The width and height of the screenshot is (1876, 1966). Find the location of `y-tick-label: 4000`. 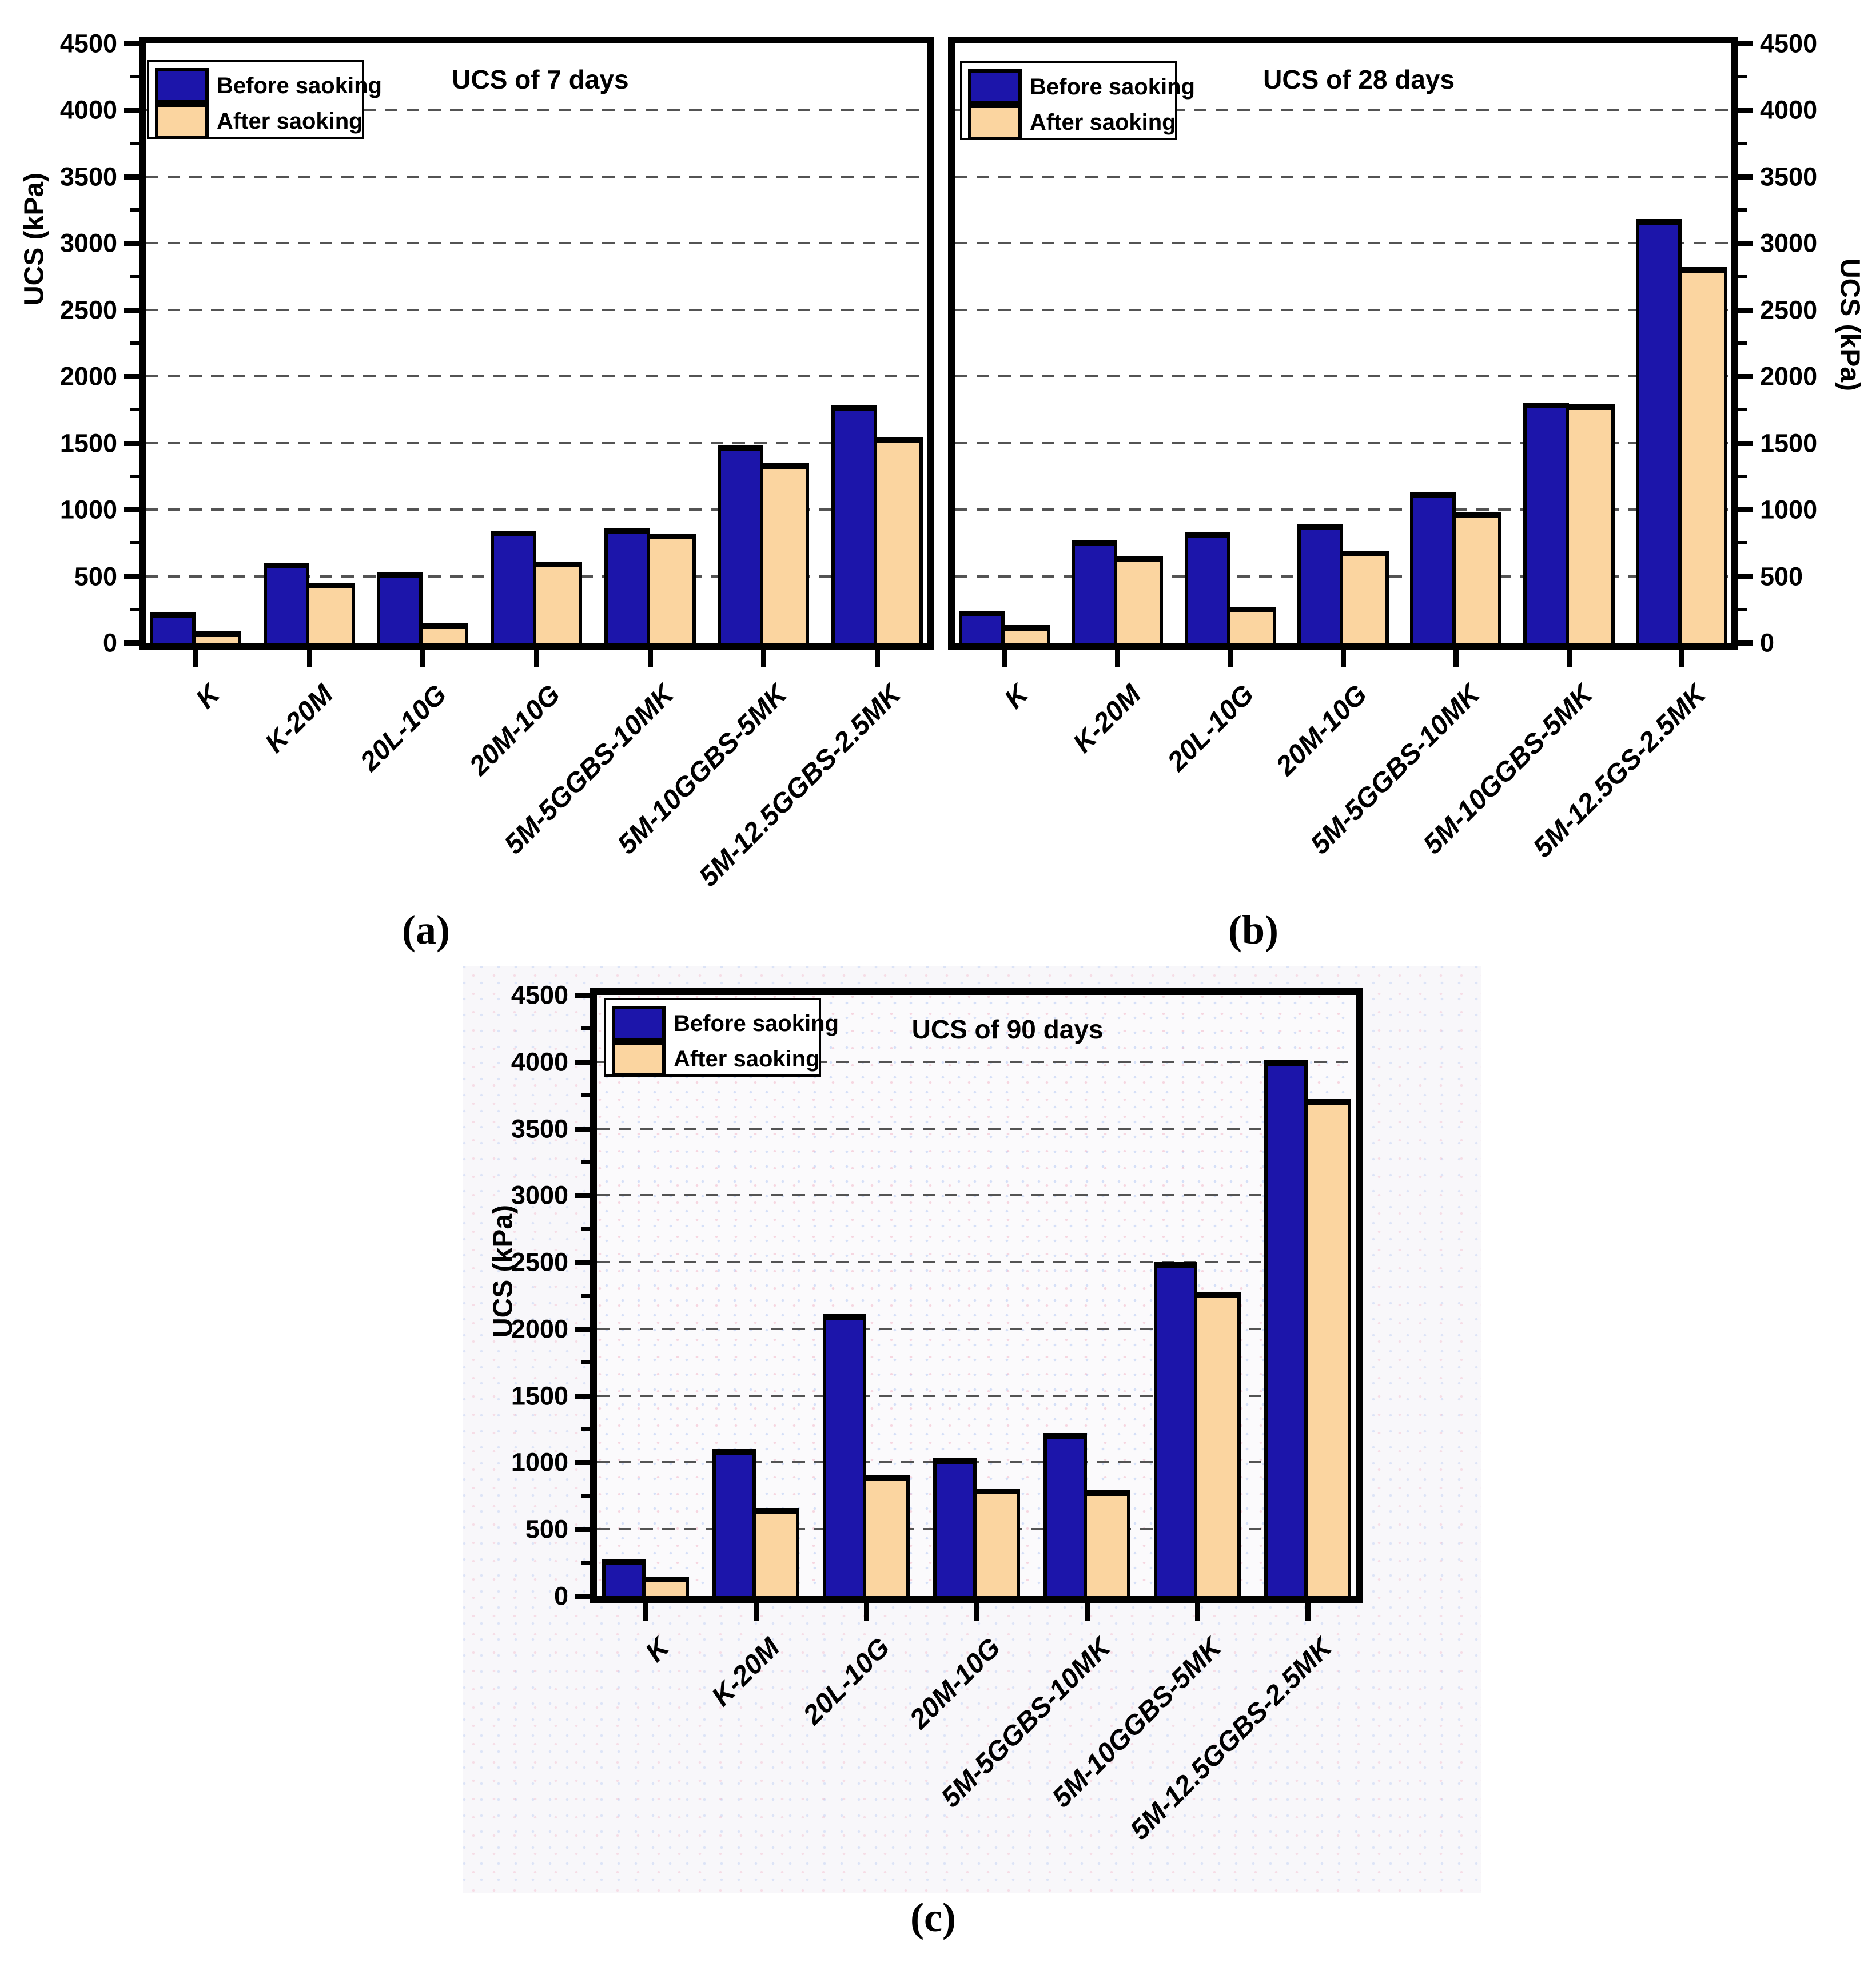

y-tick-label: 4000 is located at coordinates (1789, 110).